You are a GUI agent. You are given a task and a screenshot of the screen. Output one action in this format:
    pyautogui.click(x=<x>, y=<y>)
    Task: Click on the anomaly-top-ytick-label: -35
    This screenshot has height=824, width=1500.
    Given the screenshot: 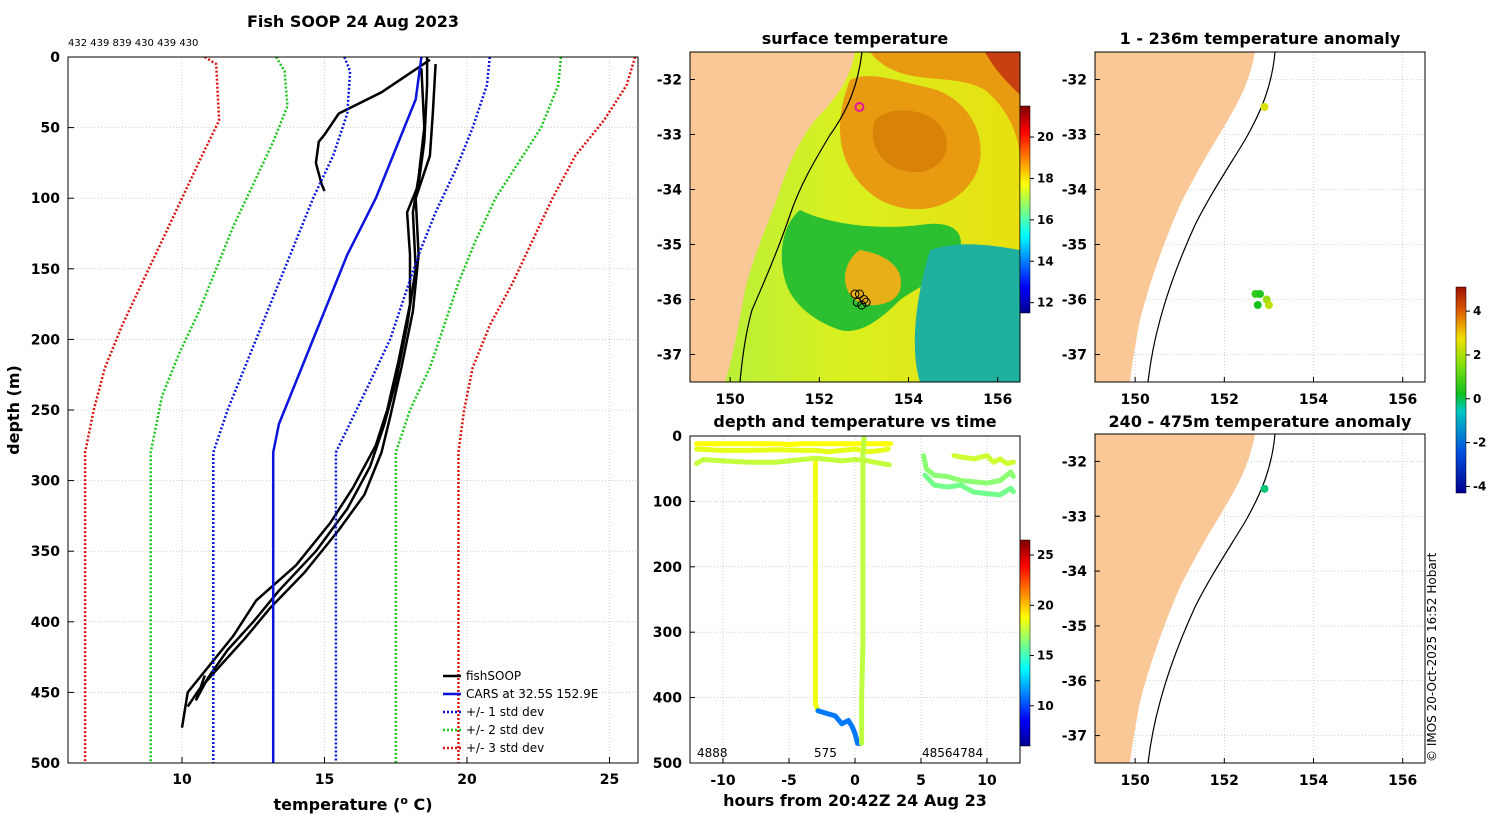 What is the action you would take?
    pyautogui.click(x=1074, y=246)
    